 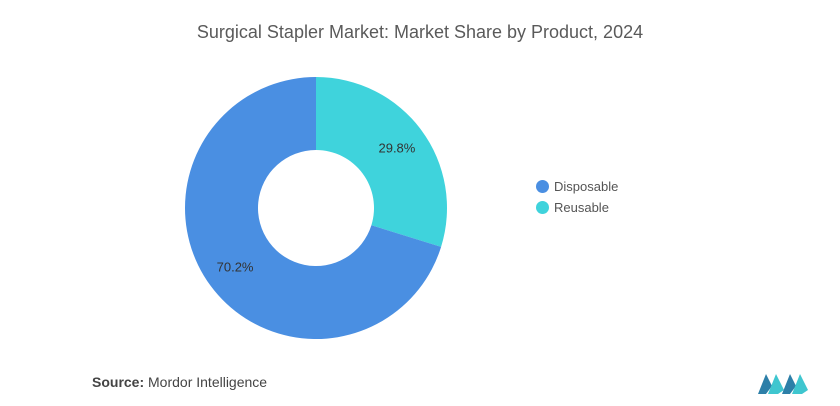 What do you see at coordinates (381, 162) in the screenshot?
I see `slice-reusable` at bounding box center [381, 162].